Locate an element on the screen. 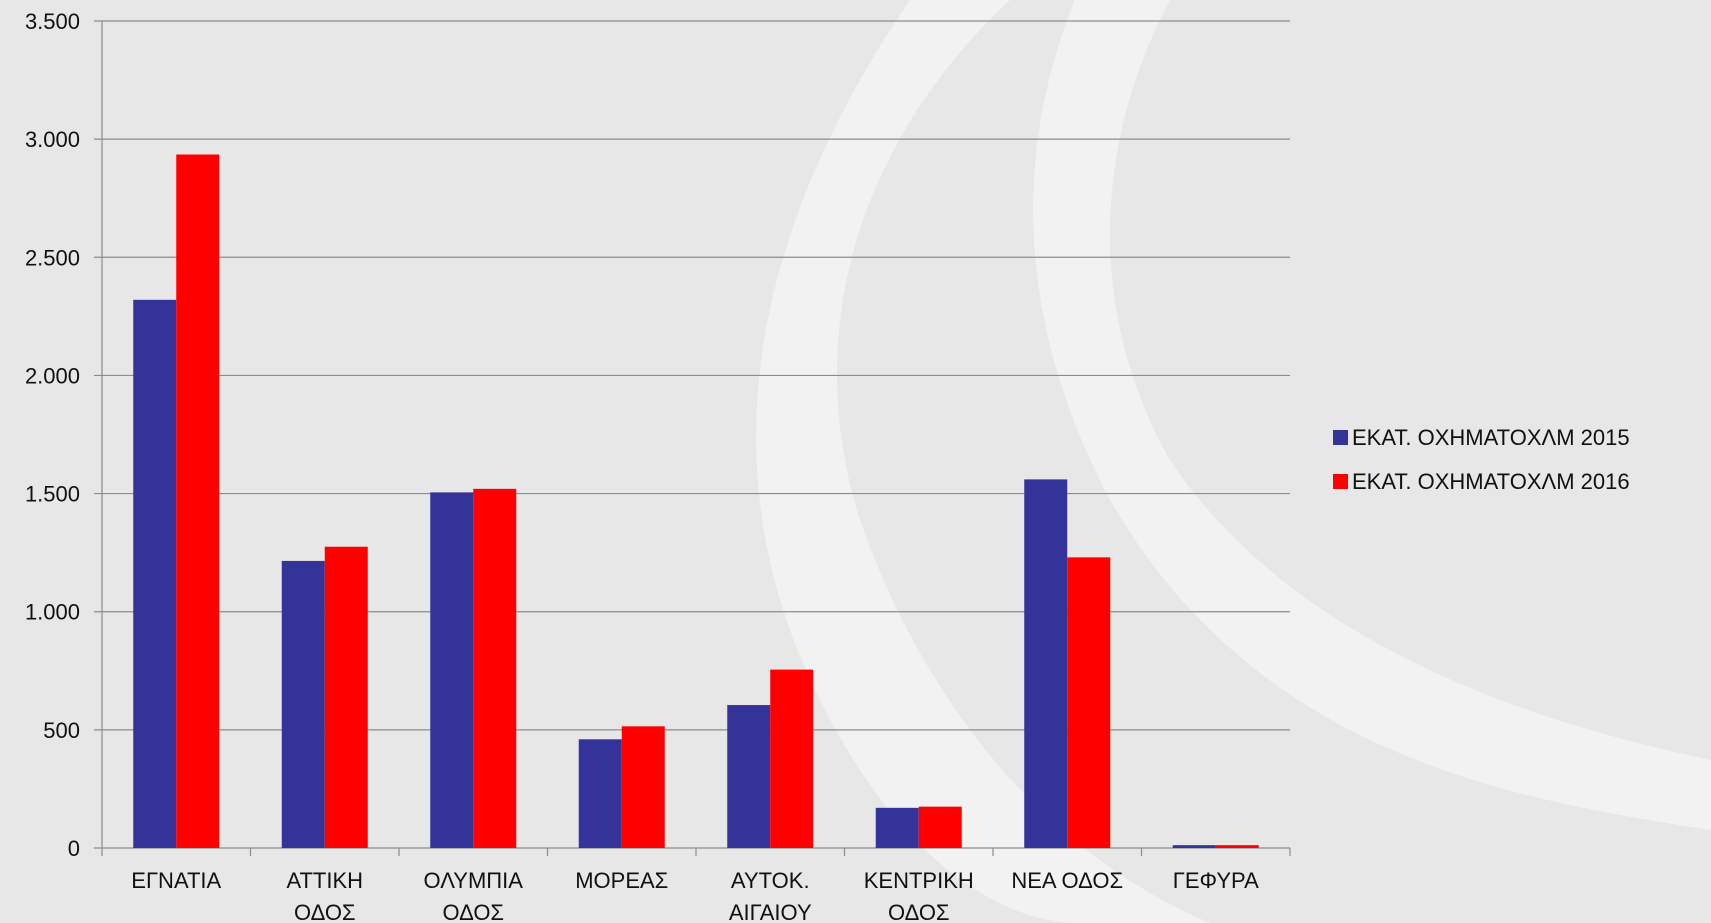 This screenshot has width=1711, height=923. legend-label: ΕΚΑΤ. ΟΧΗΜΑΤΟΧΛΜ 2015 is located at coordinates (1491, 437).